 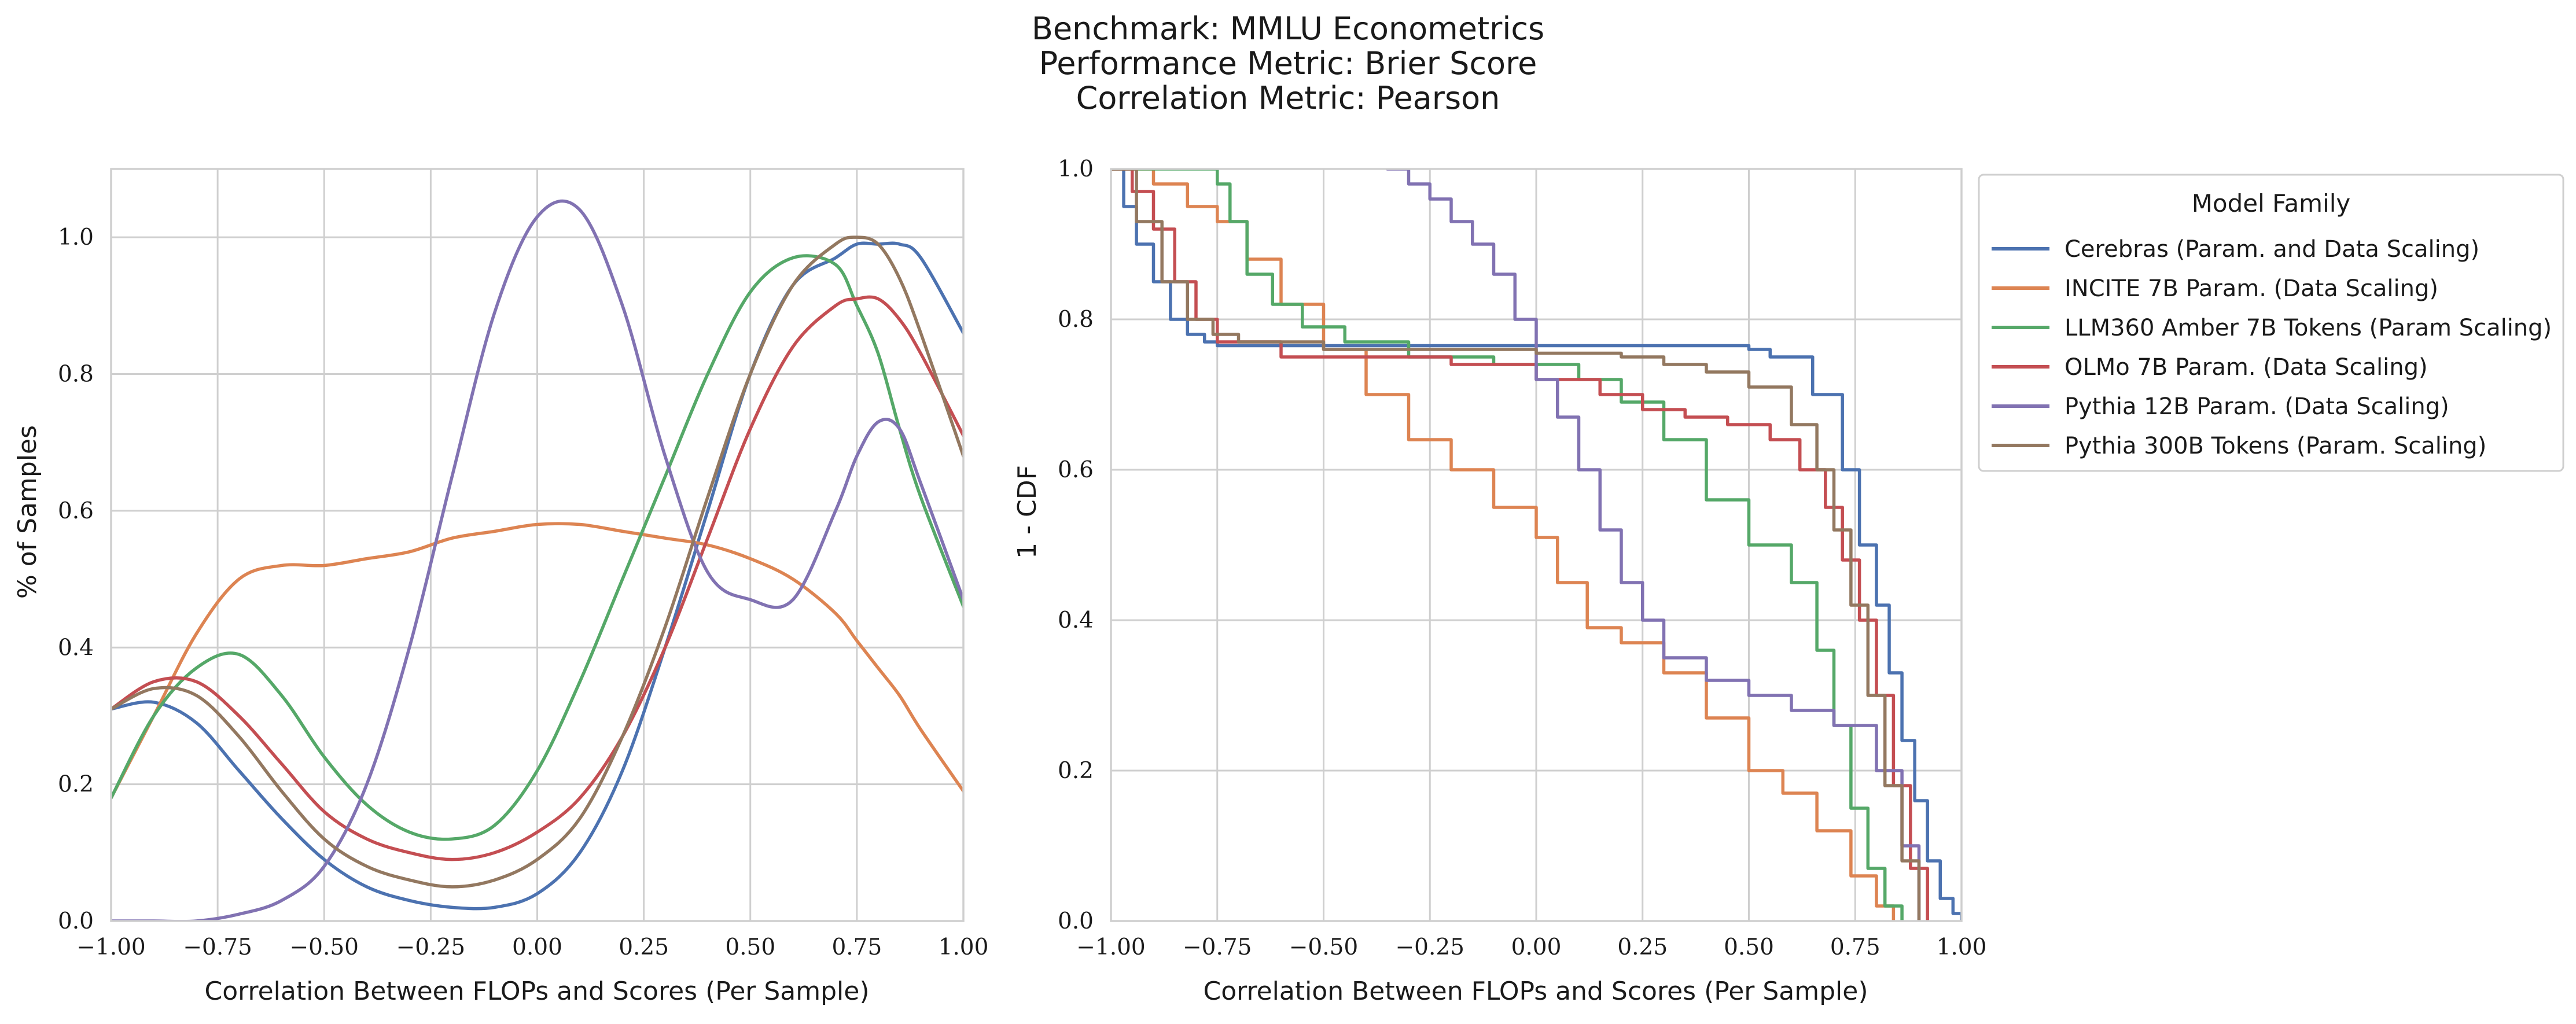 I want to click on legend-entry-4: Pythia 12B Param. (Data Scaling), so click(x=2257, y=406).